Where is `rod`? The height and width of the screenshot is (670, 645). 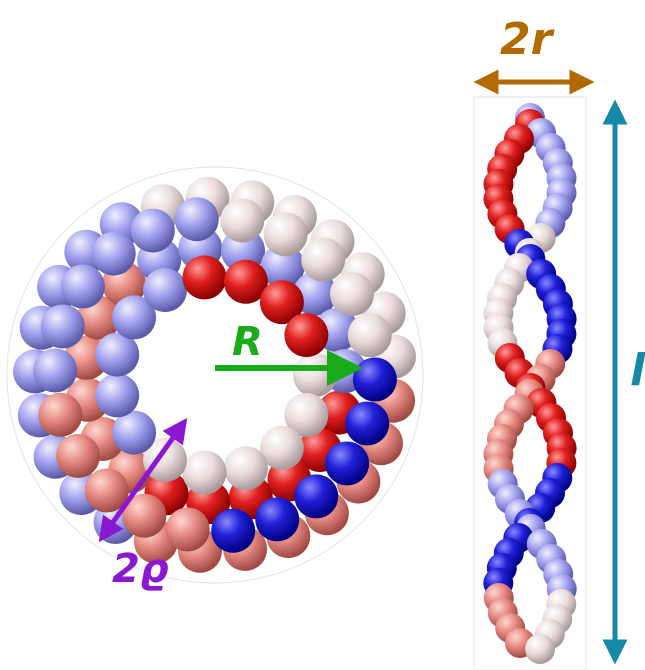 rod is located at coordinates (530, 383).